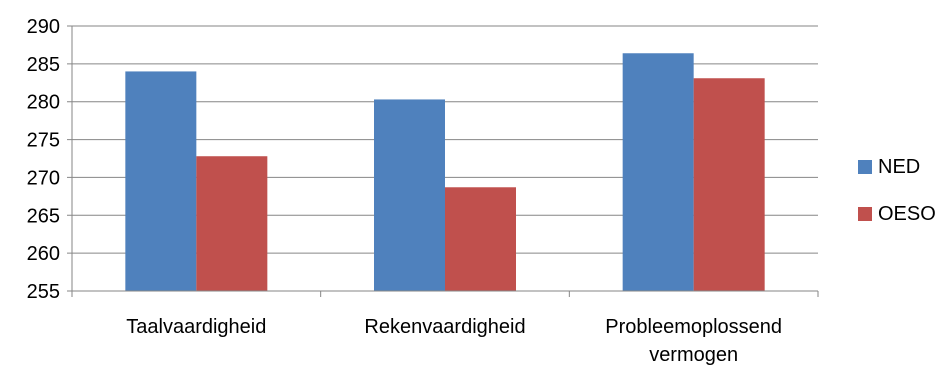  Describe the element at coordinates (693, 327) in the screenshot. I see `x-tick-label: Probleemoplossend` at that location.